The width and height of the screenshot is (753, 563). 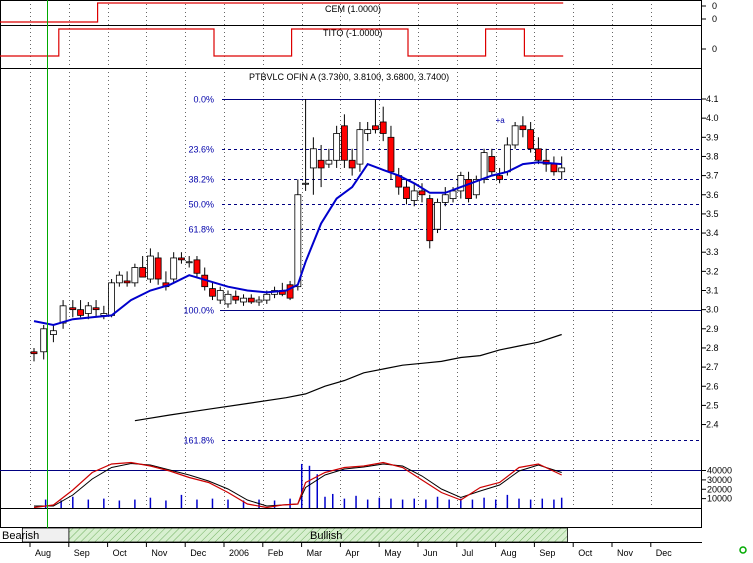 I want to click on price-tick-label: 3.3, so click(x=712, y=252).